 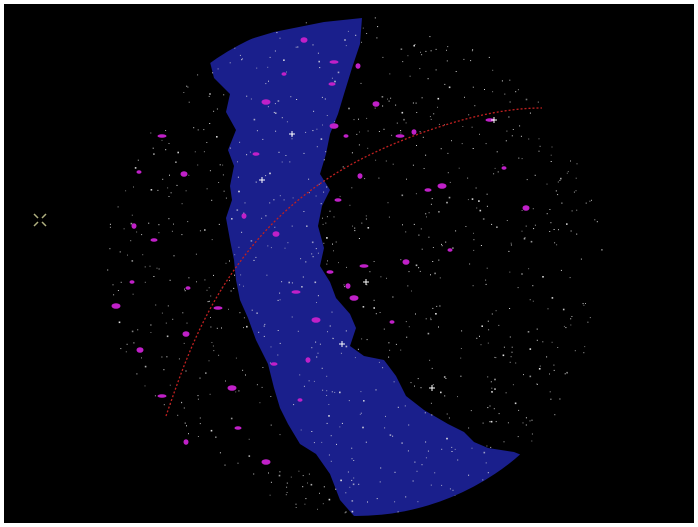 I want to click on crosshair-icon, so click(x=40, y=220).